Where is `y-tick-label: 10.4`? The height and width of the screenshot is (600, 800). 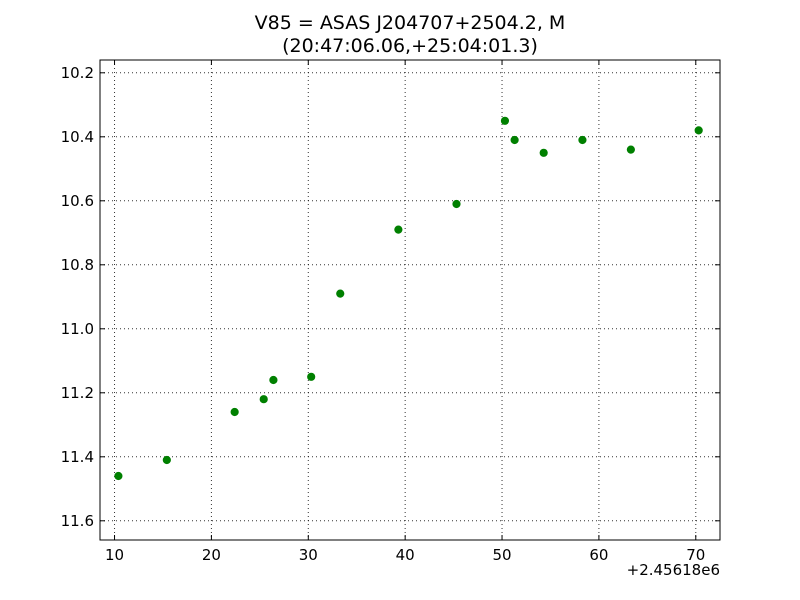 y-tick-label: 10.4 is located at coordinates (77, 137).